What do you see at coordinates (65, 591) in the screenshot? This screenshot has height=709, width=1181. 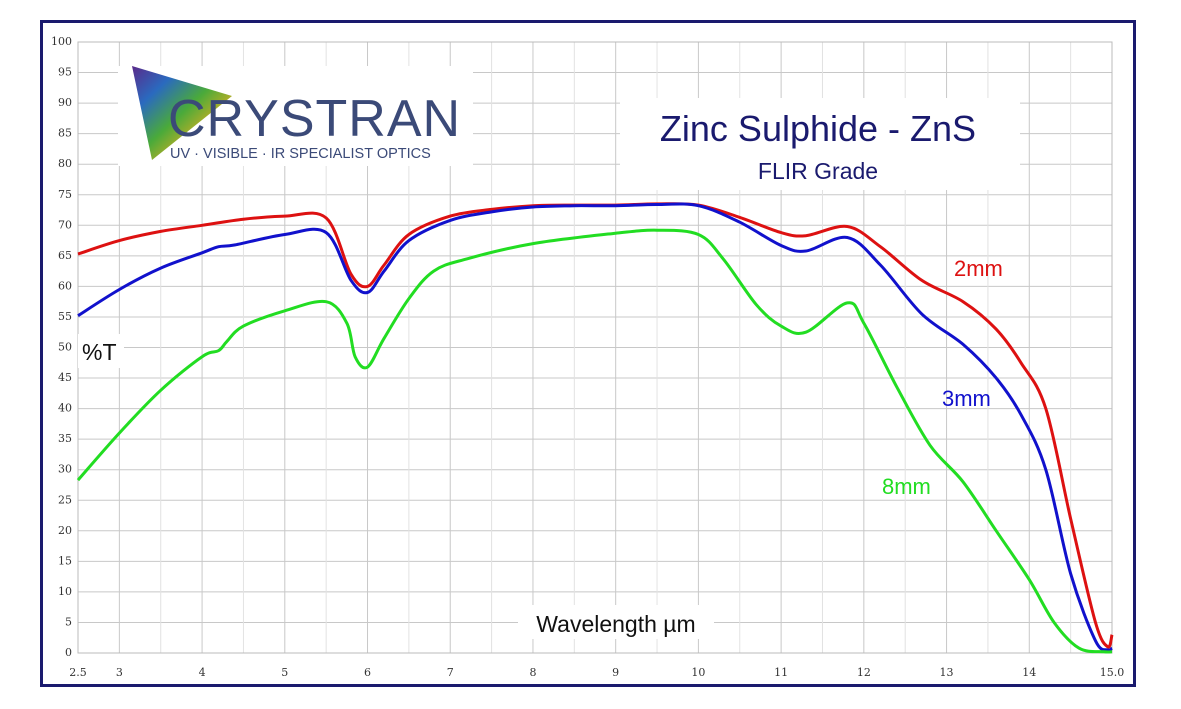 I see `y-tick-label: 10` at bounding box center [65, 591].